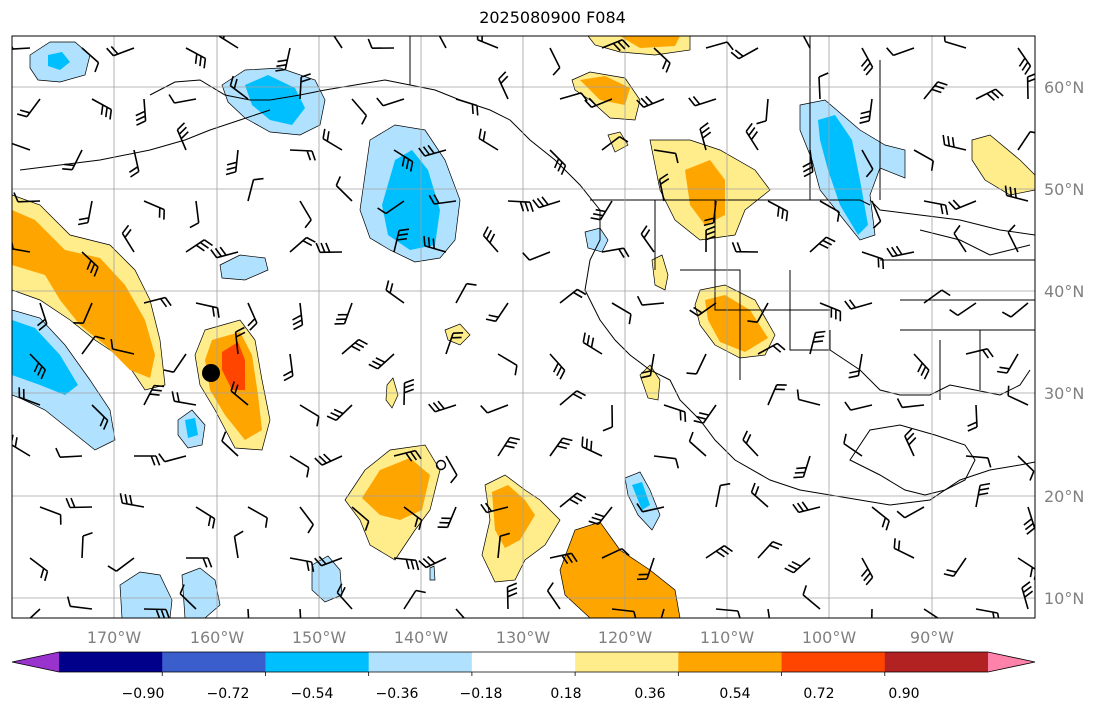 The height and width of the screenshot is (712, 1105). What do you see at coordinates (627, 662) in the screenshot?
I see `colorbar-swatch` at bounding box center [627, 662].